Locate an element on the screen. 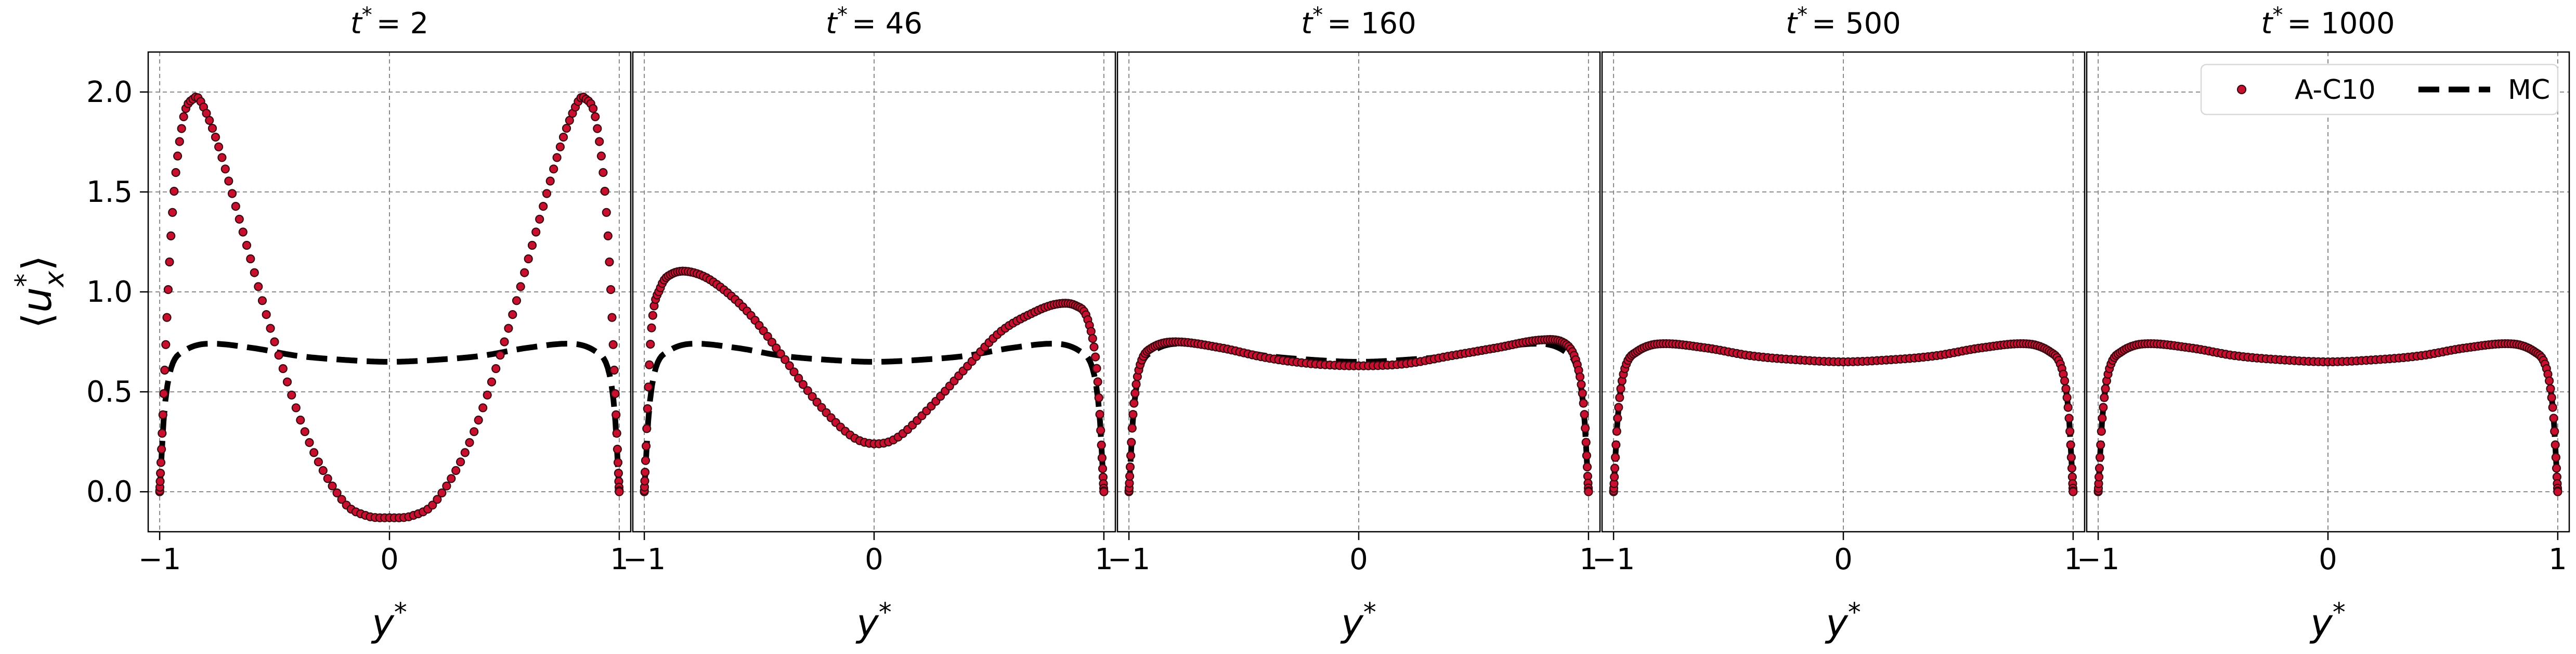  title-star: * is located at coordinates (367, 15).